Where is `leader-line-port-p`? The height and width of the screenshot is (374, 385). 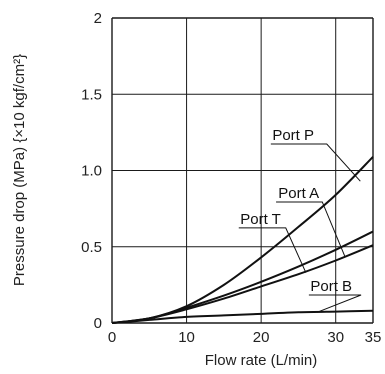 leader-line-port-p is located at coordinates (315, 162).